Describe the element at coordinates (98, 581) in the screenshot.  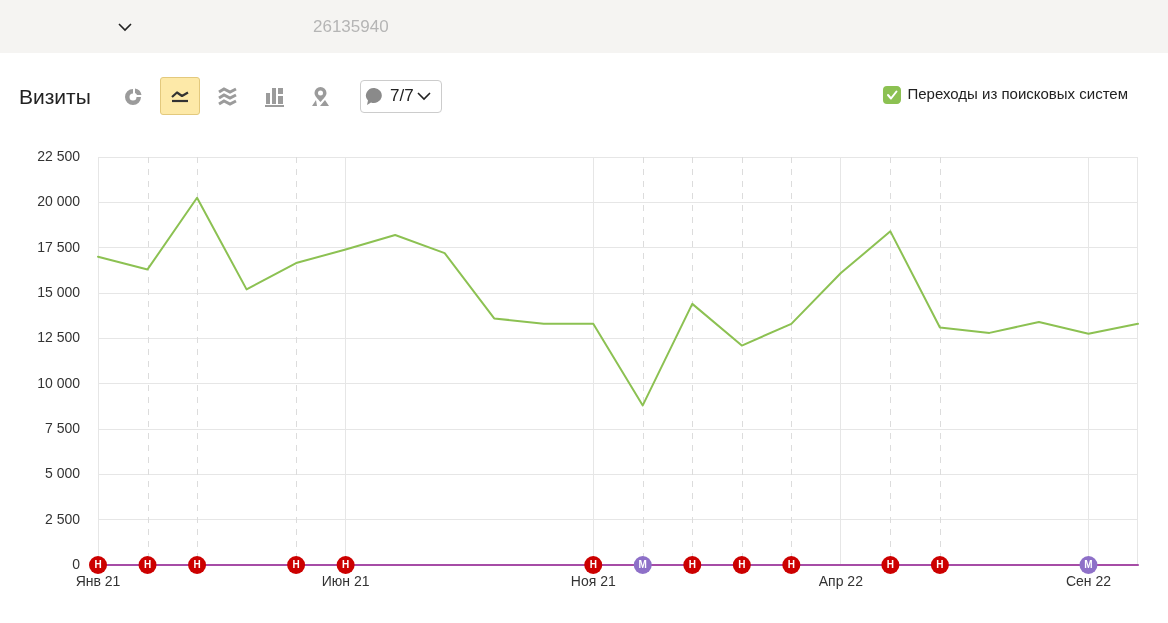
I see `x-tick-label: Янв 21` at that location.